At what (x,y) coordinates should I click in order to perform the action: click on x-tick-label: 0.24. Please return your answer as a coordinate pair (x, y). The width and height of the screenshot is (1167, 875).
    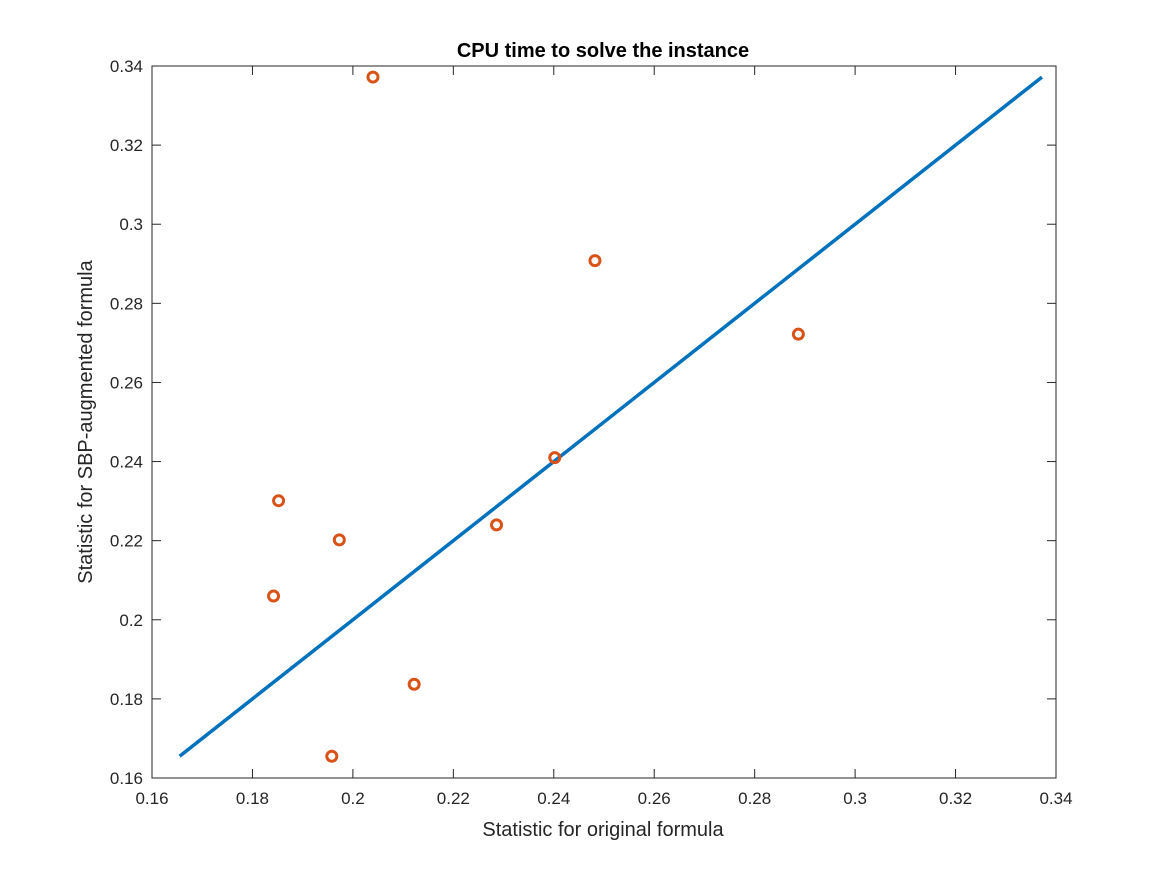
    Looking at the image, I should click on (553, 798).